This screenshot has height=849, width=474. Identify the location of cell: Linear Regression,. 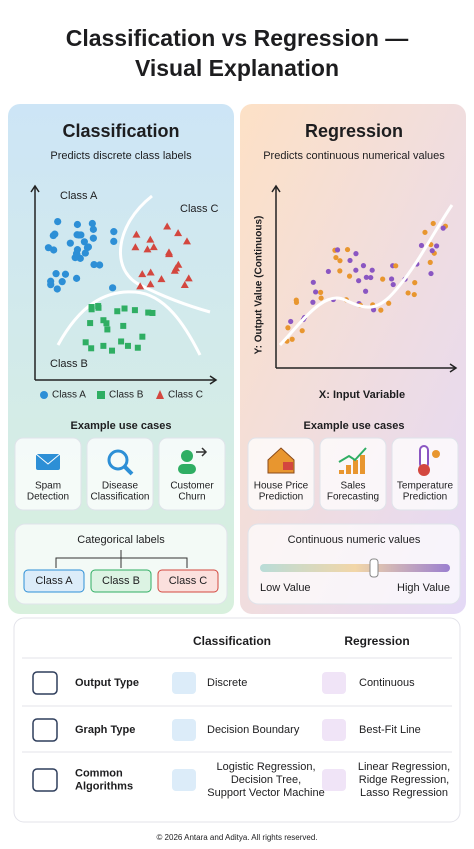
(404, 767).